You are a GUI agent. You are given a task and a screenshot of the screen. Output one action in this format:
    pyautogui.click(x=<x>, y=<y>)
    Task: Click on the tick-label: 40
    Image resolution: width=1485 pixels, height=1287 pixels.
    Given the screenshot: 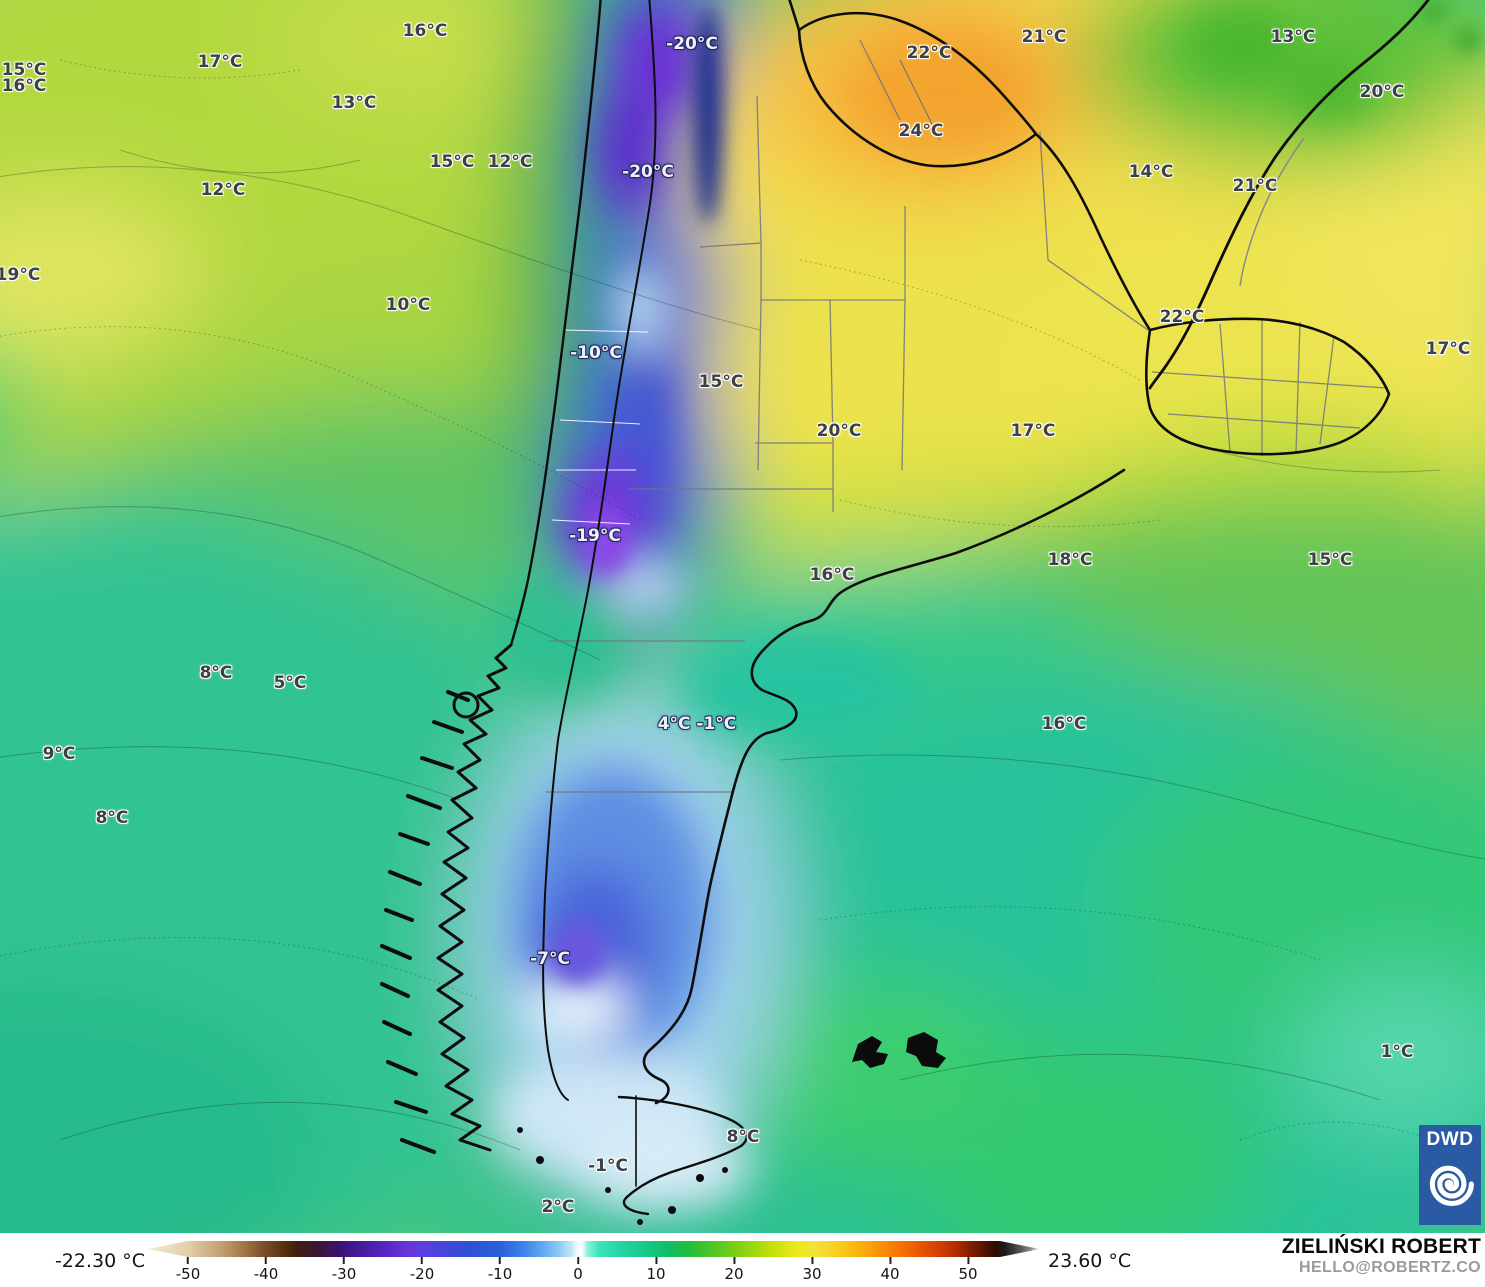 What is the action you would take?
    pyautogui.click(x=890, y=1274)
    